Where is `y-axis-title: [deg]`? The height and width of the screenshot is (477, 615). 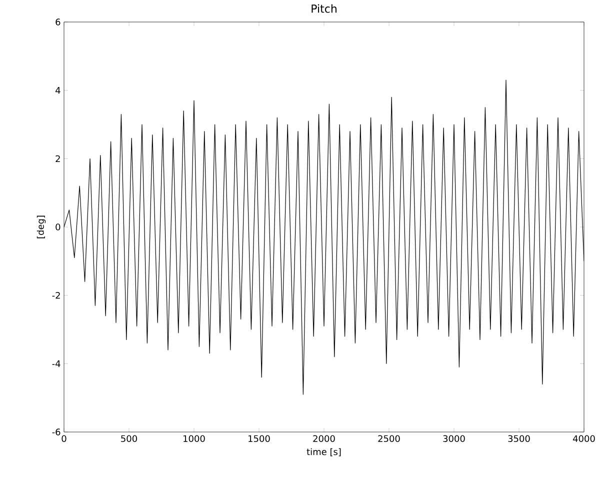 y-axis-title: [deg] is located at coordinates (41, 227).